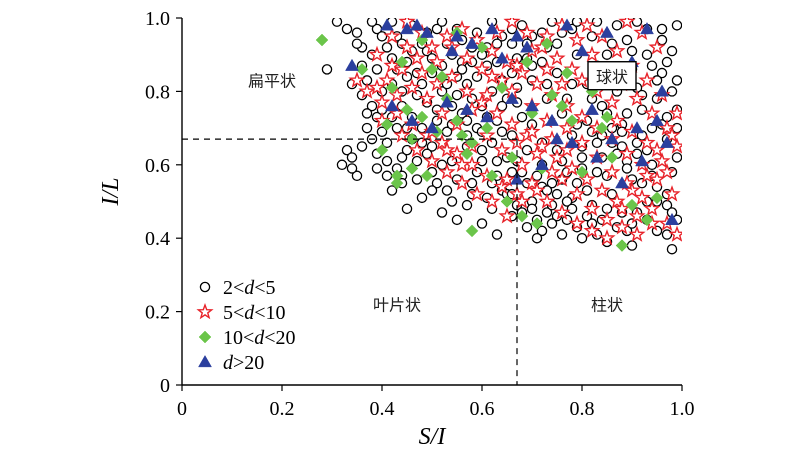  What do you see at coordinates (382, 409) in the screenshot?
I see `x-tick-label: 0.4` at bounding box center [382, 409].